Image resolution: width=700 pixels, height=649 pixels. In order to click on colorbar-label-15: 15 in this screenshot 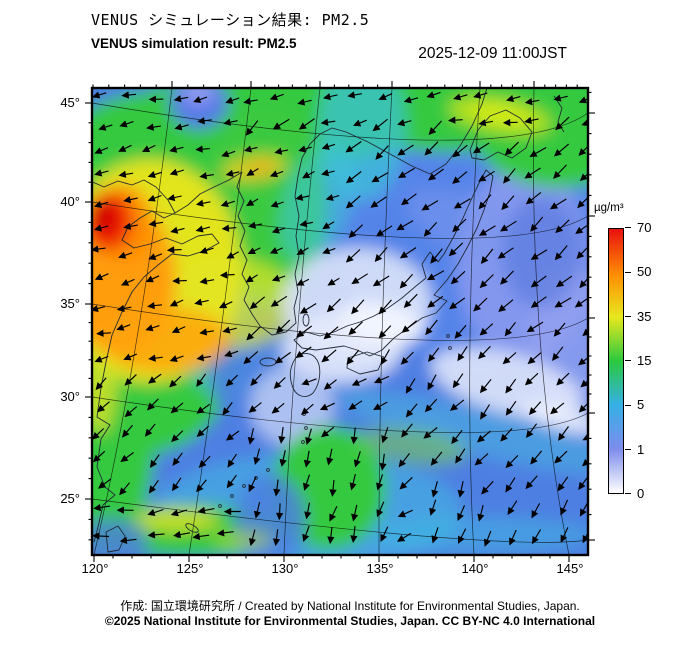, I will do `click(644, 360)`.